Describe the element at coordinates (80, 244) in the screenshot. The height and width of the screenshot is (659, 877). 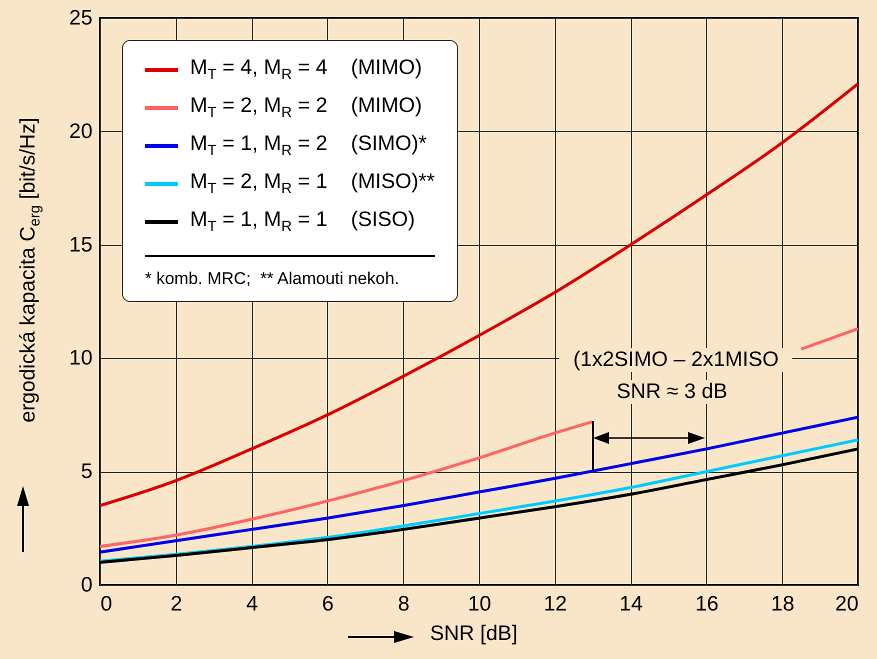
I see `y-tick-label: 15` at that location.